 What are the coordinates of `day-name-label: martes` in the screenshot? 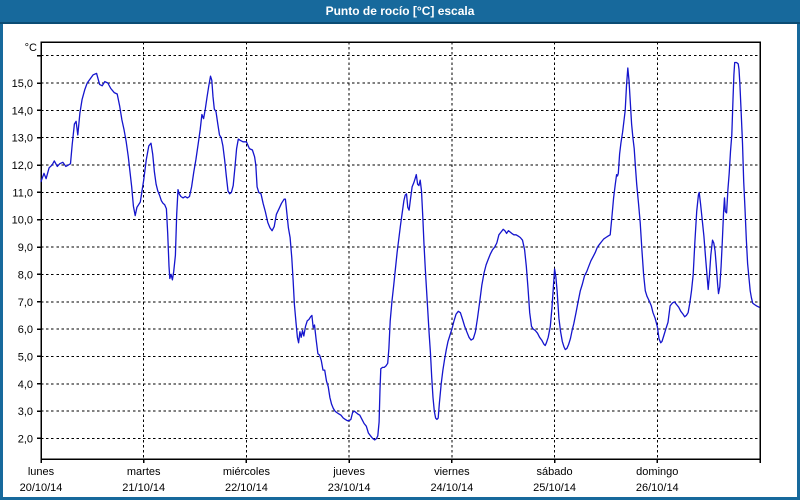 It's located at (144, 472).